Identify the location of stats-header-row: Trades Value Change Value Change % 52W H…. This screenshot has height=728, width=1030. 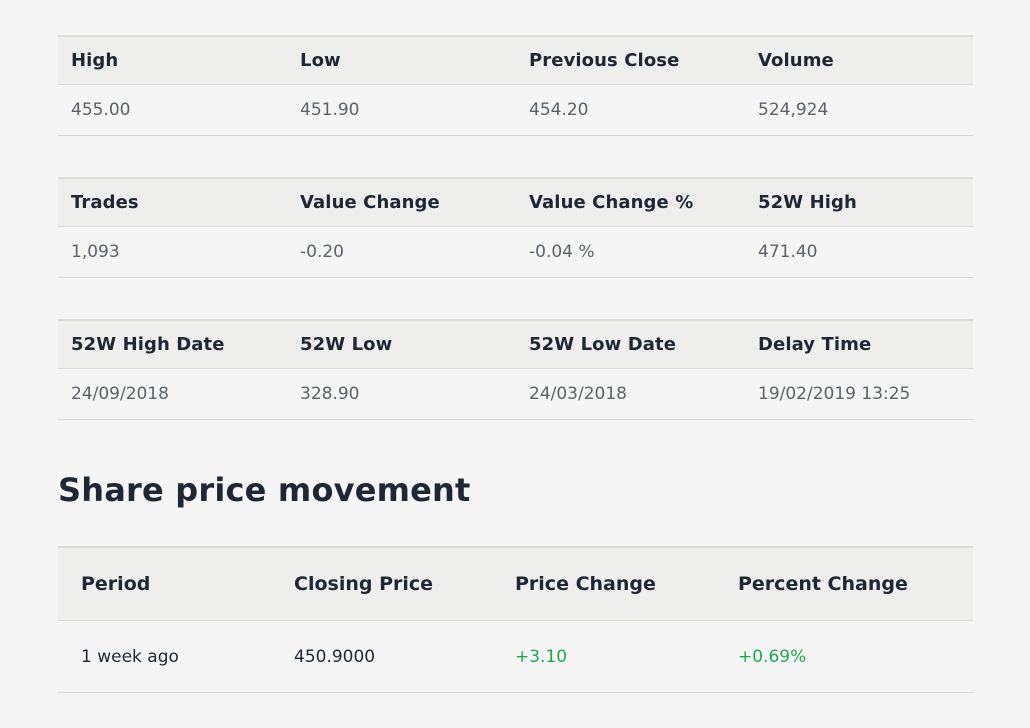
(515, 202).